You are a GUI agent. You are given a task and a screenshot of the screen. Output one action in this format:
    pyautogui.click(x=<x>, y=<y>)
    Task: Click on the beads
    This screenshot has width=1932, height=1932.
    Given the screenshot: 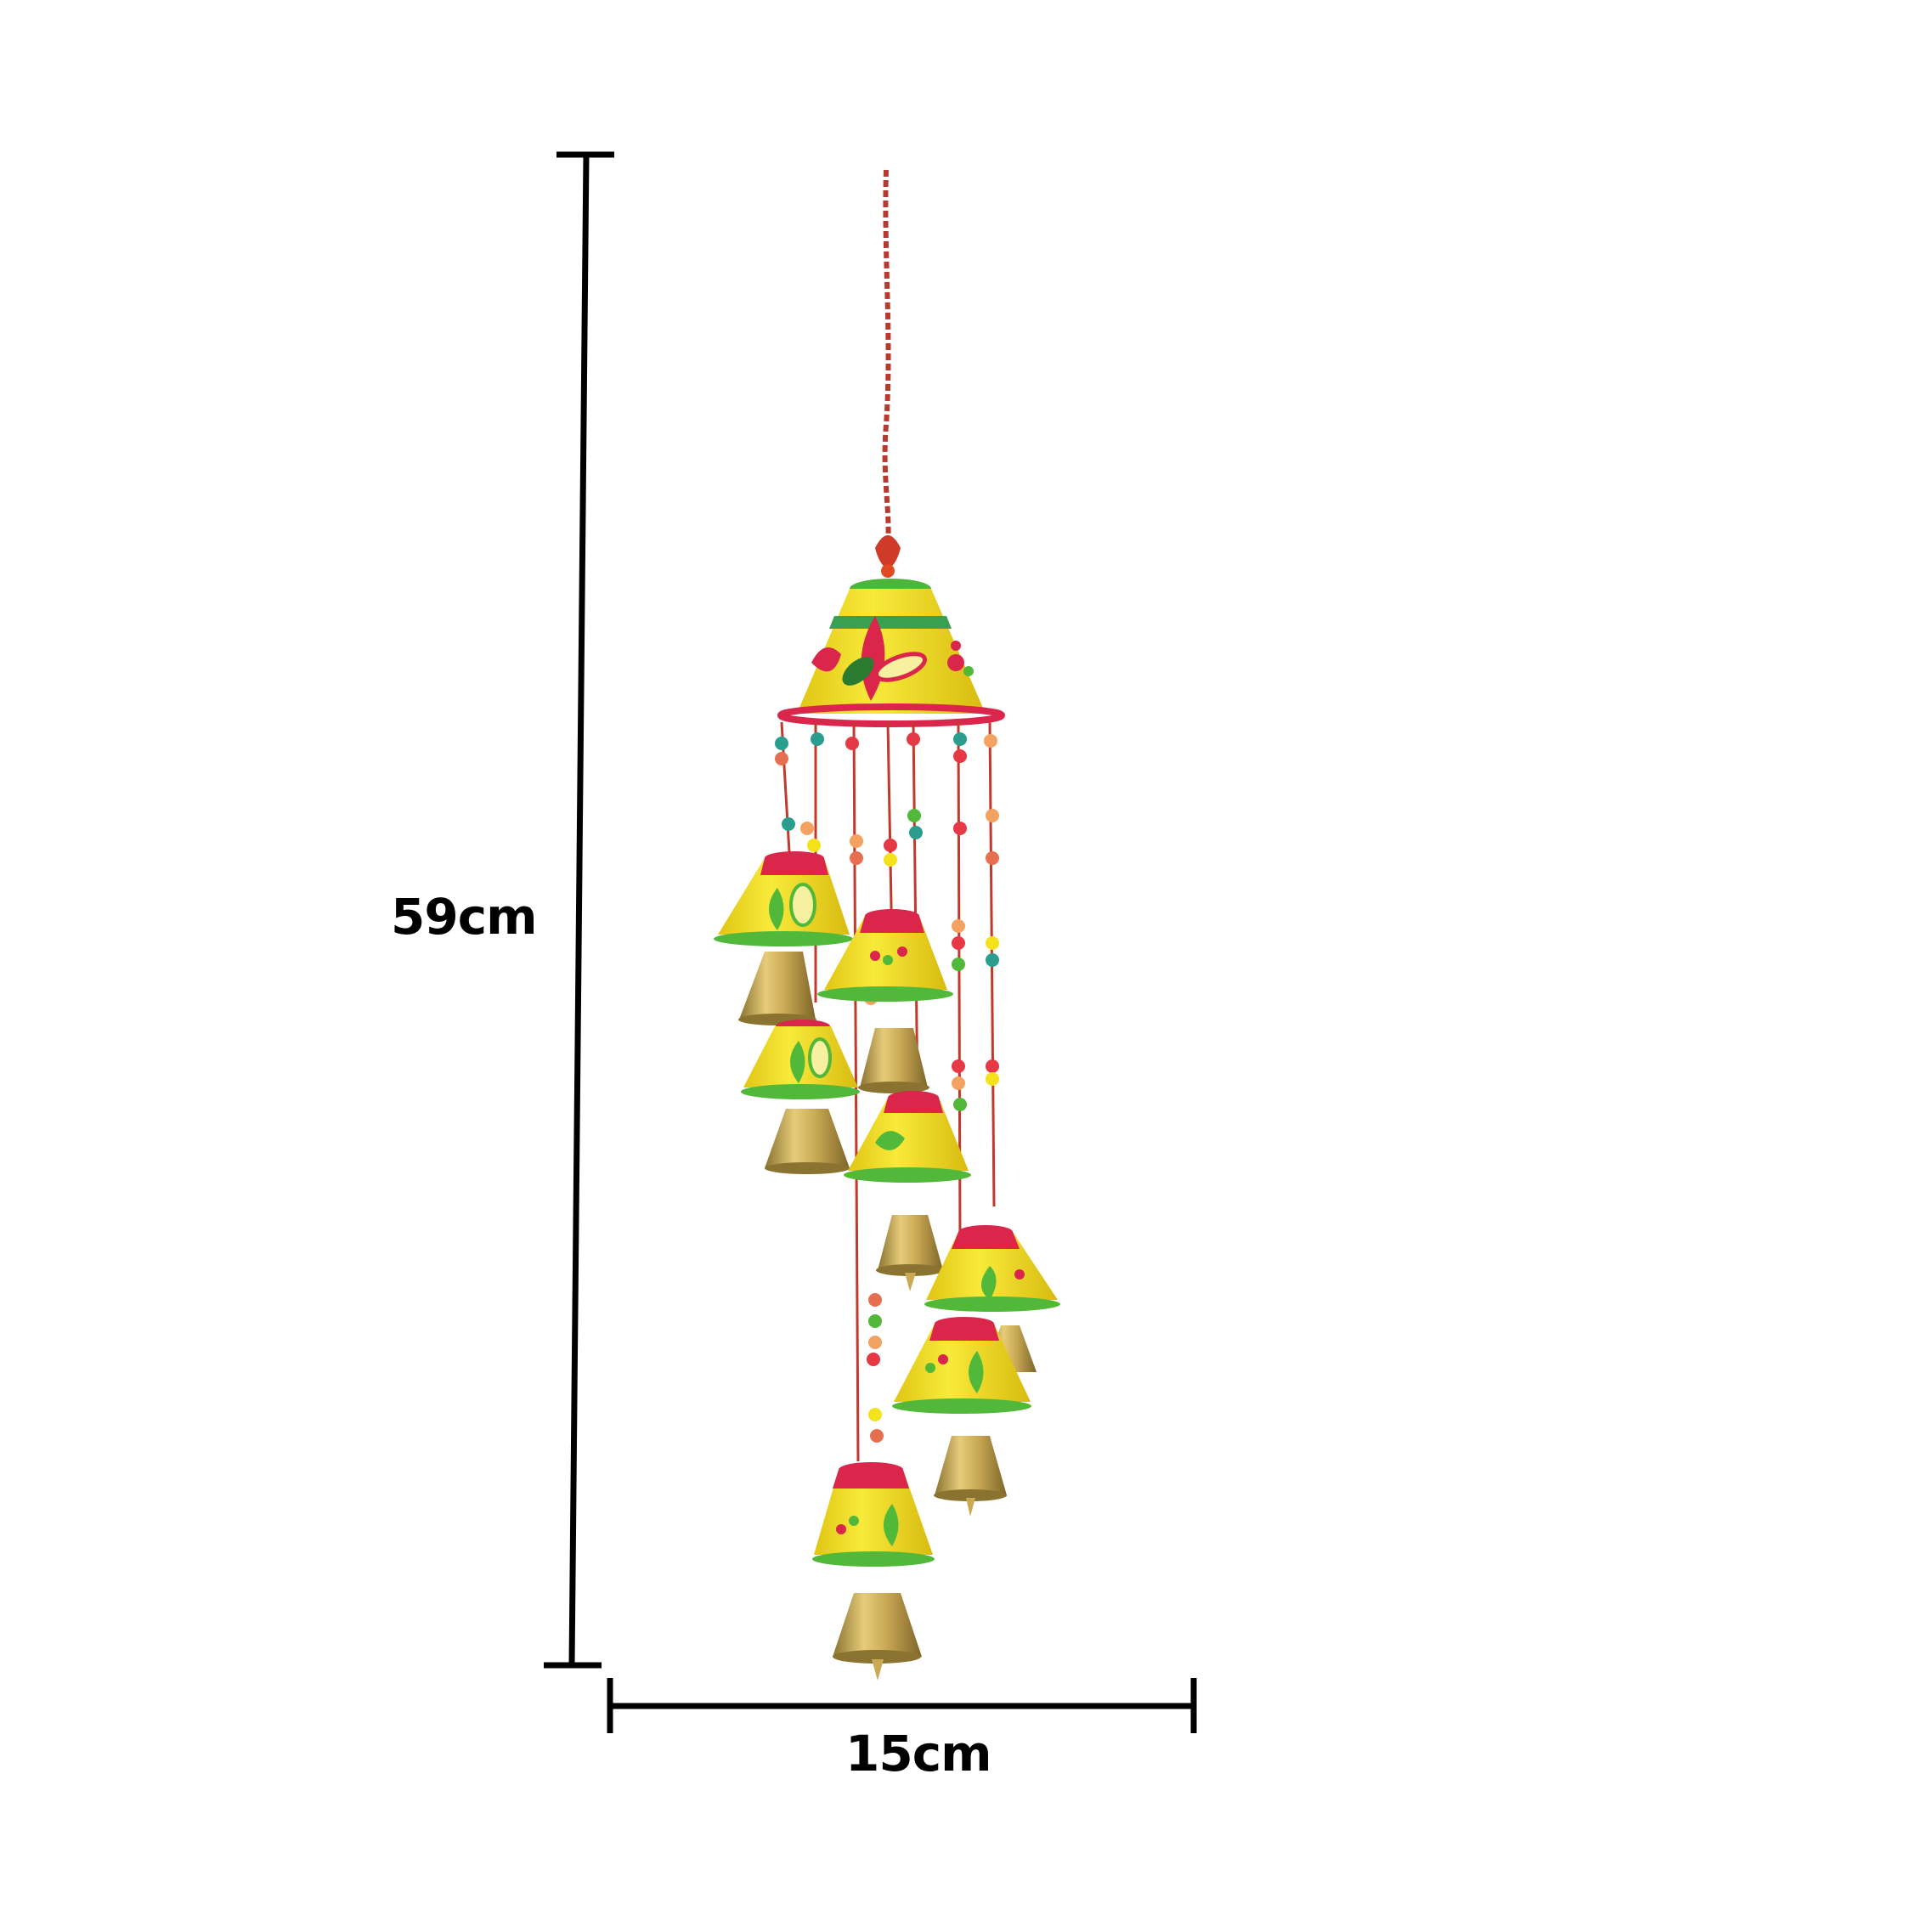 What is the action you would take?
    pyautogui.click(x=887, y=1087)
    